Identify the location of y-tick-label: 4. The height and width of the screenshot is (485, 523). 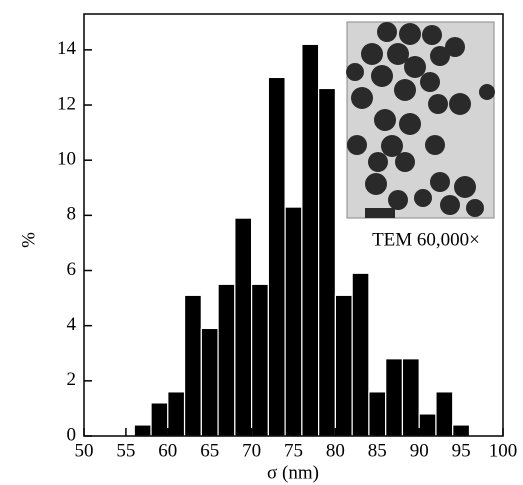
(72, 324).